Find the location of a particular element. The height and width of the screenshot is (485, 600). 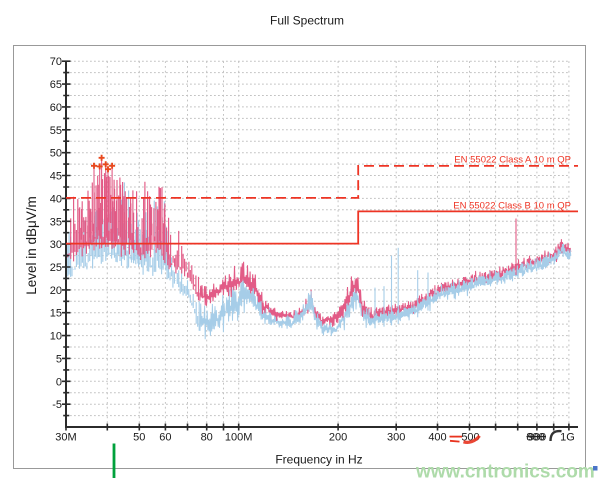

svg-text: 300 is located at coordinates (396, 438).